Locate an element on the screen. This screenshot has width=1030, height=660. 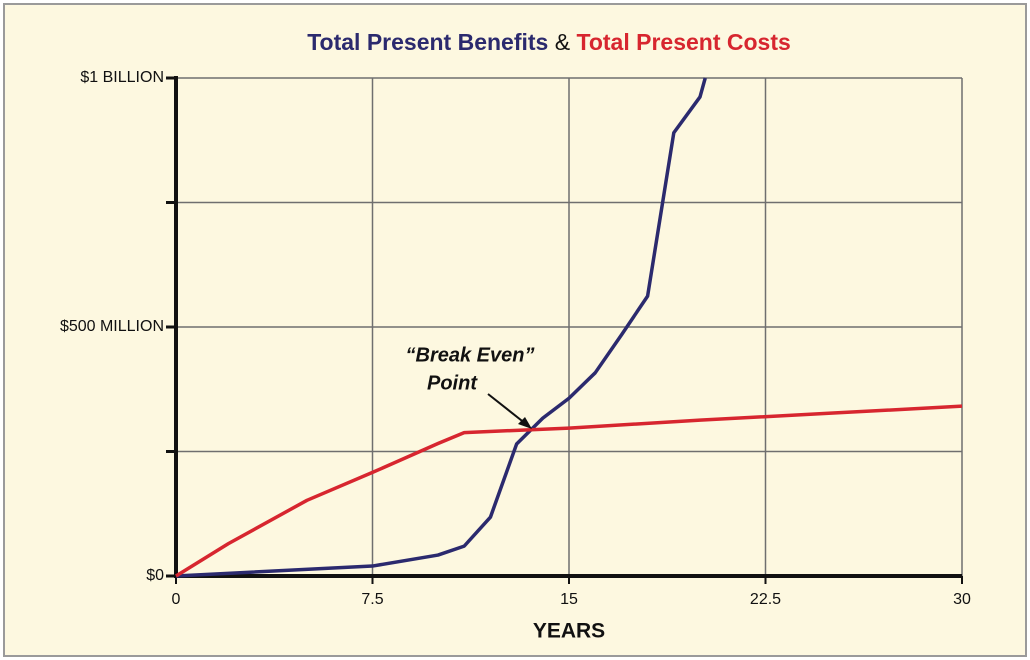
annotation: “Break Even” is located at coordinates (470, 355).